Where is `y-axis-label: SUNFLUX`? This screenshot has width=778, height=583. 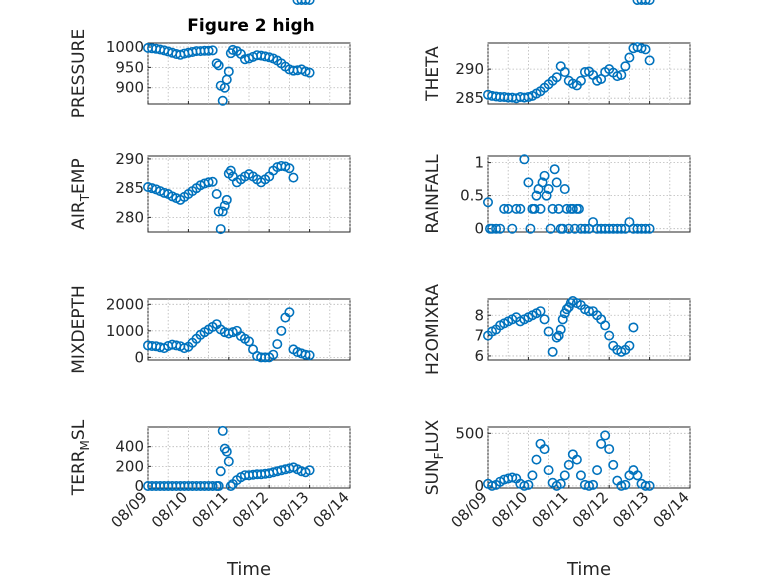
y-axis-label: SUNFLUX is located at coordinates (434, 457).